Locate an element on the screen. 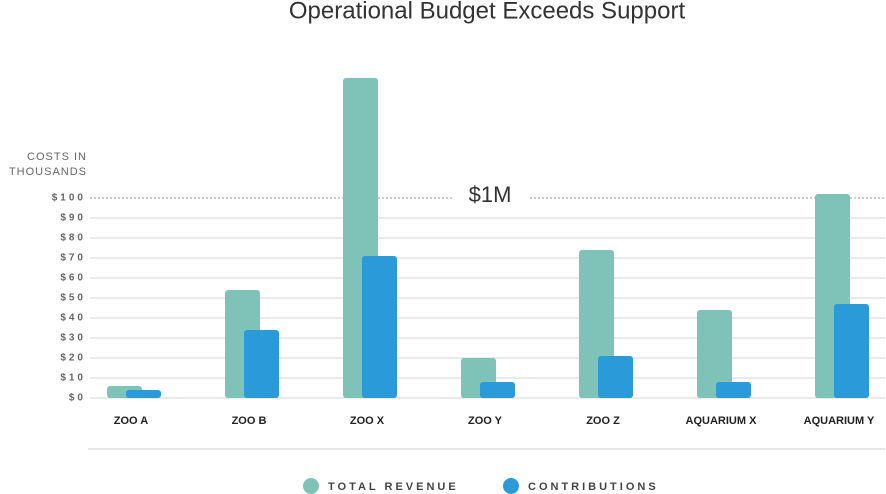  y-tick-label: $90 is located at coordinates (73, 218).